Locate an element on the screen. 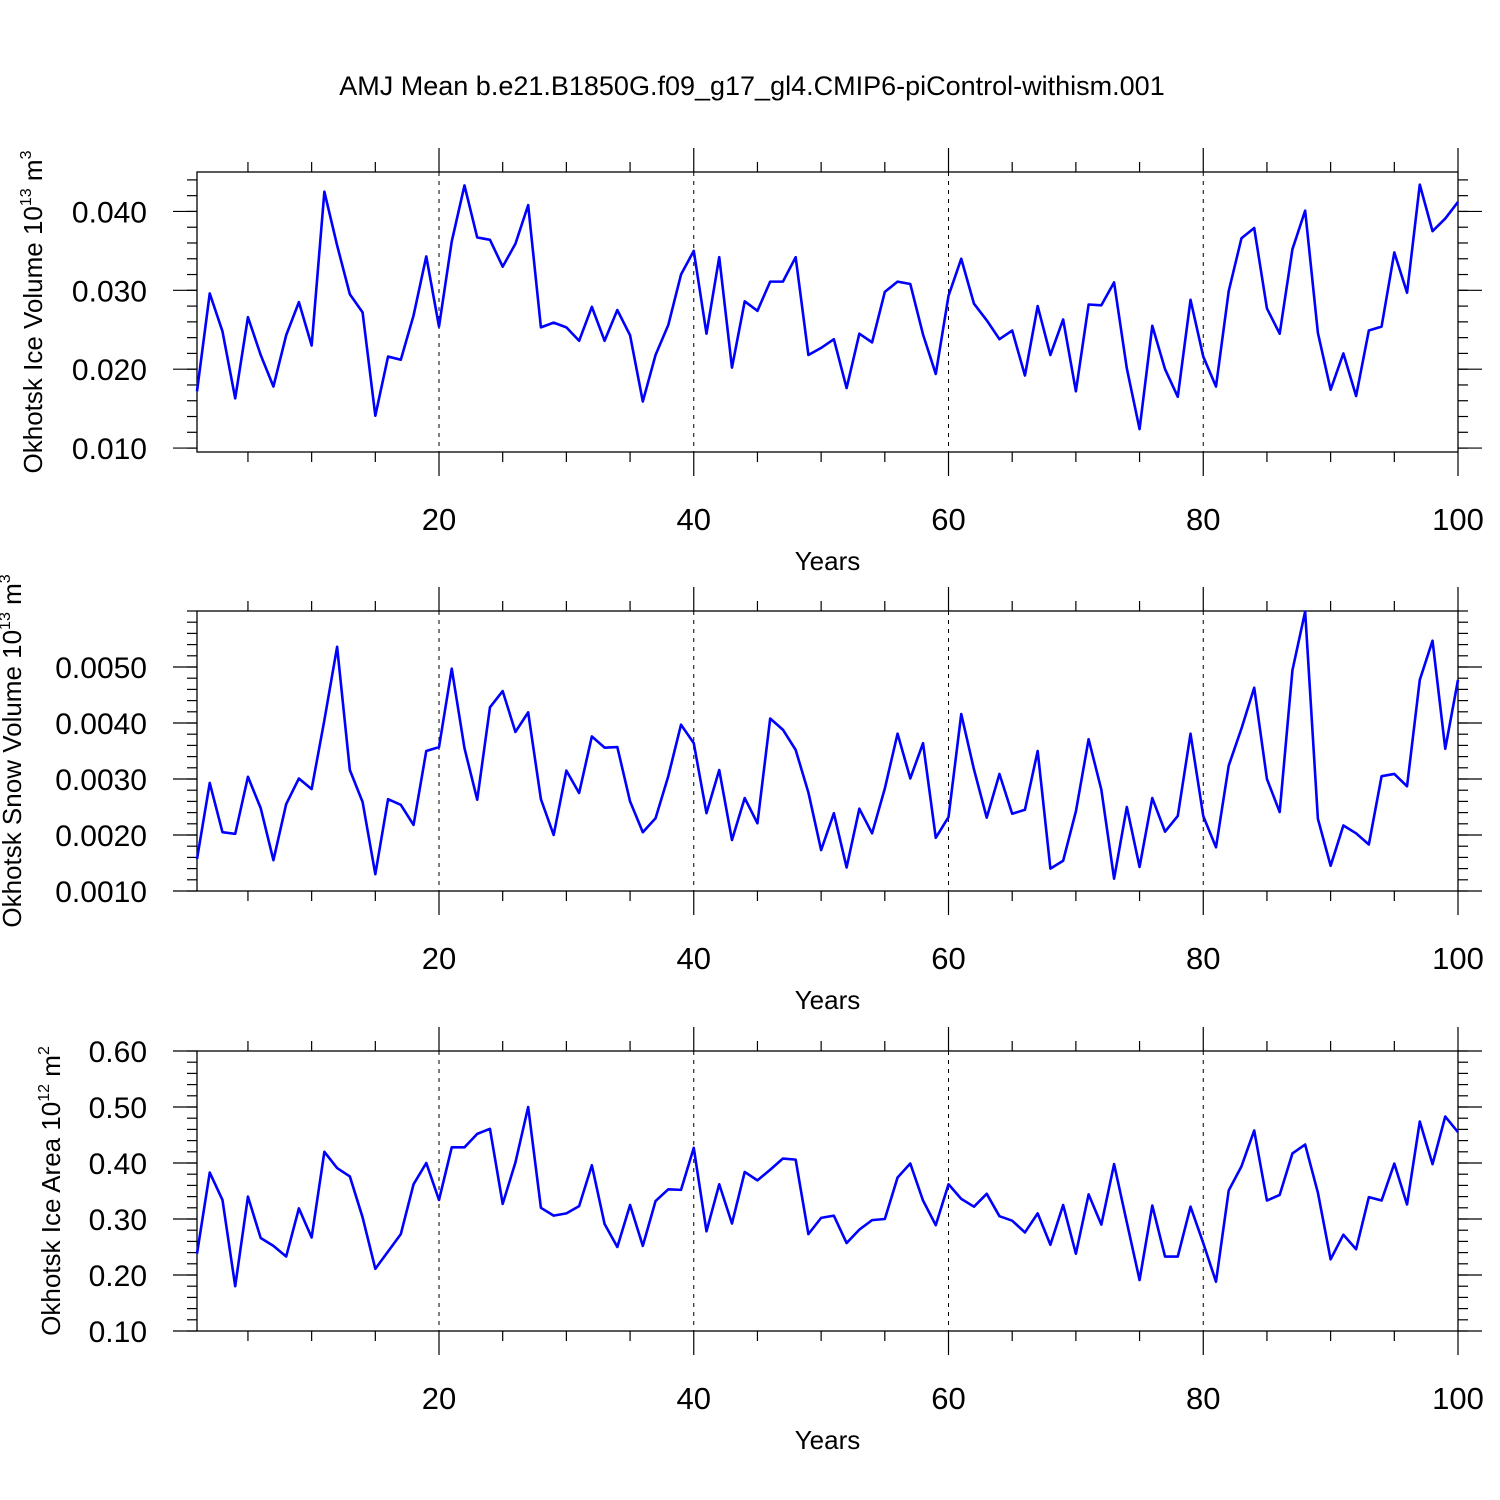 Image resolution: width=1500 pixels, height=1500 pixels. ice-area-ytick-label: 0.30 is located at coordinates (118, 1220).